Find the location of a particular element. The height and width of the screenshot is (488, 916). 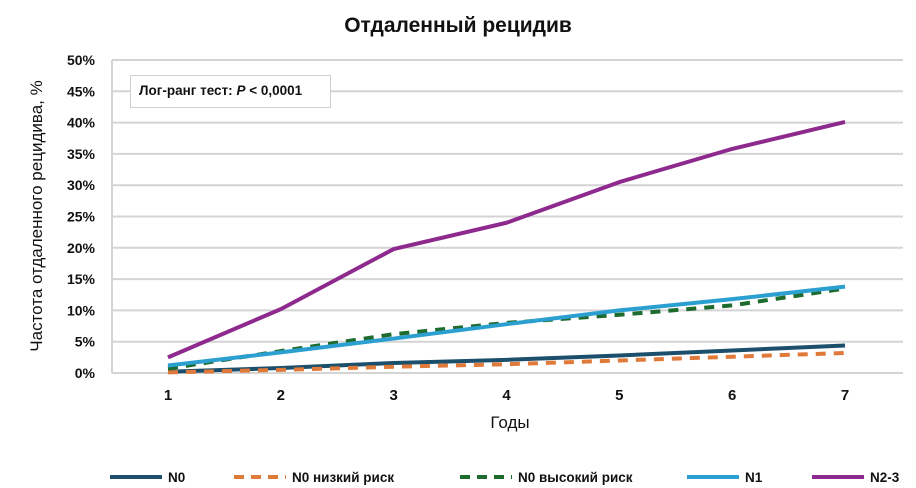

legend-label: N0 низкий риск is located at coordinates (343, 477).